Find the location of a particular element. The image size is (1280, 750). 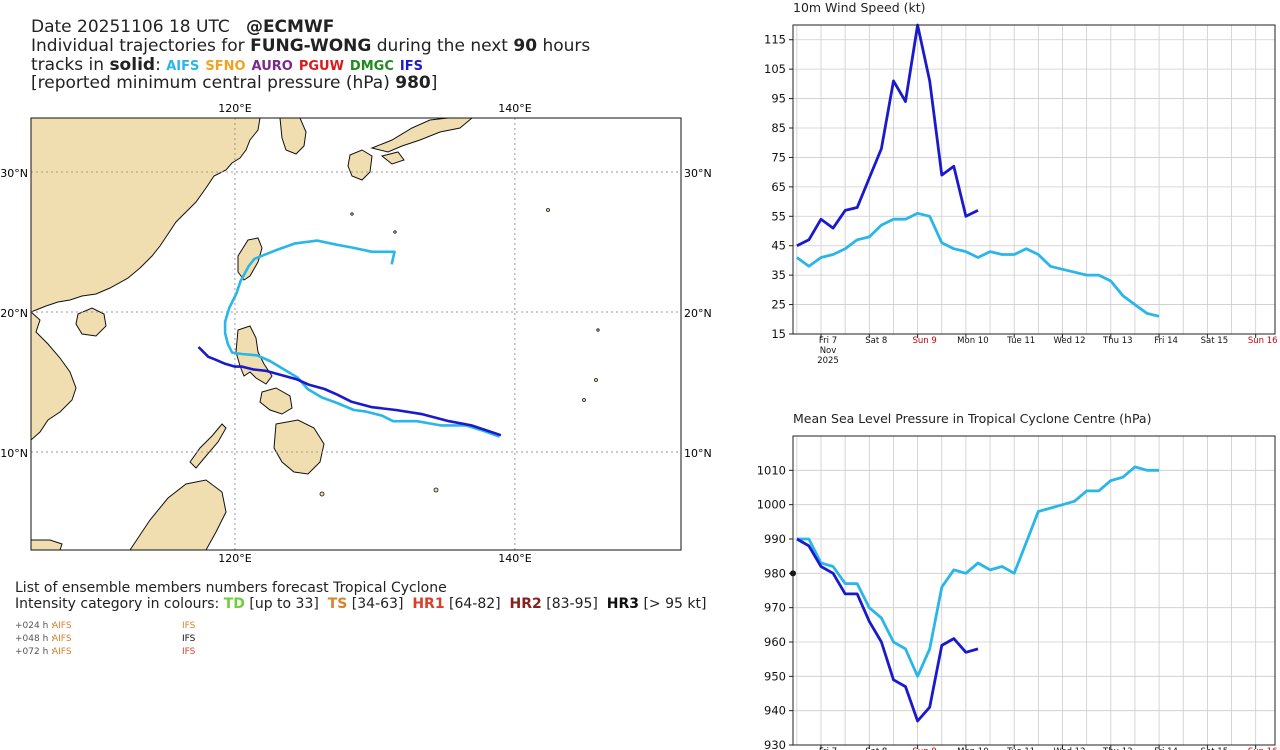

x-tick-label: Sun 9 is located at coordinates (924, 341).